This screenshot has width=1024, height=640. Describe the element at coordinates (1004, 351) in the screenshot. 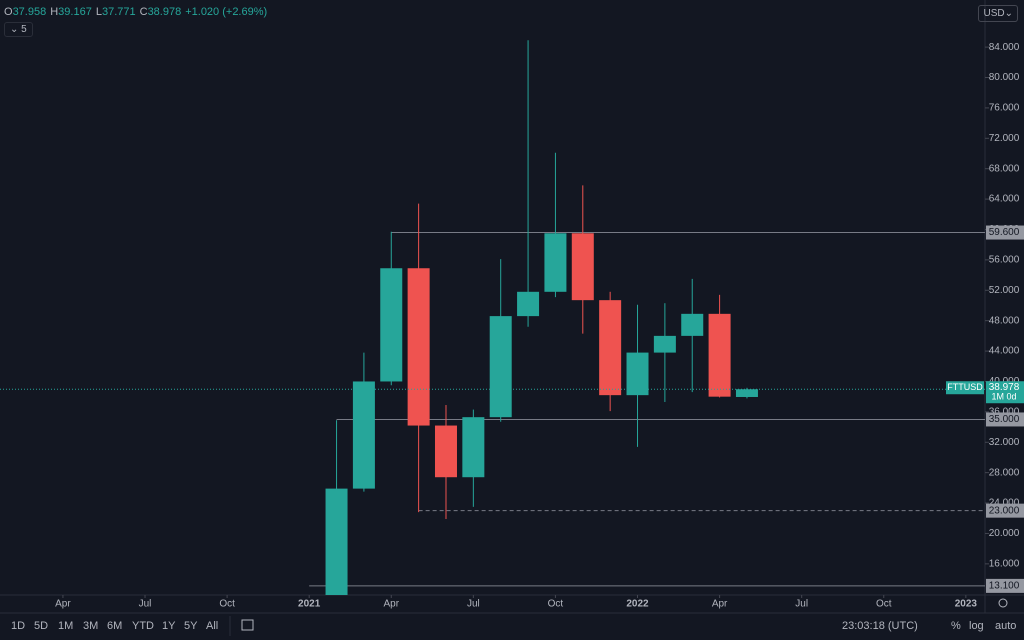

I see `y-tick-label: 44.000` at that location.